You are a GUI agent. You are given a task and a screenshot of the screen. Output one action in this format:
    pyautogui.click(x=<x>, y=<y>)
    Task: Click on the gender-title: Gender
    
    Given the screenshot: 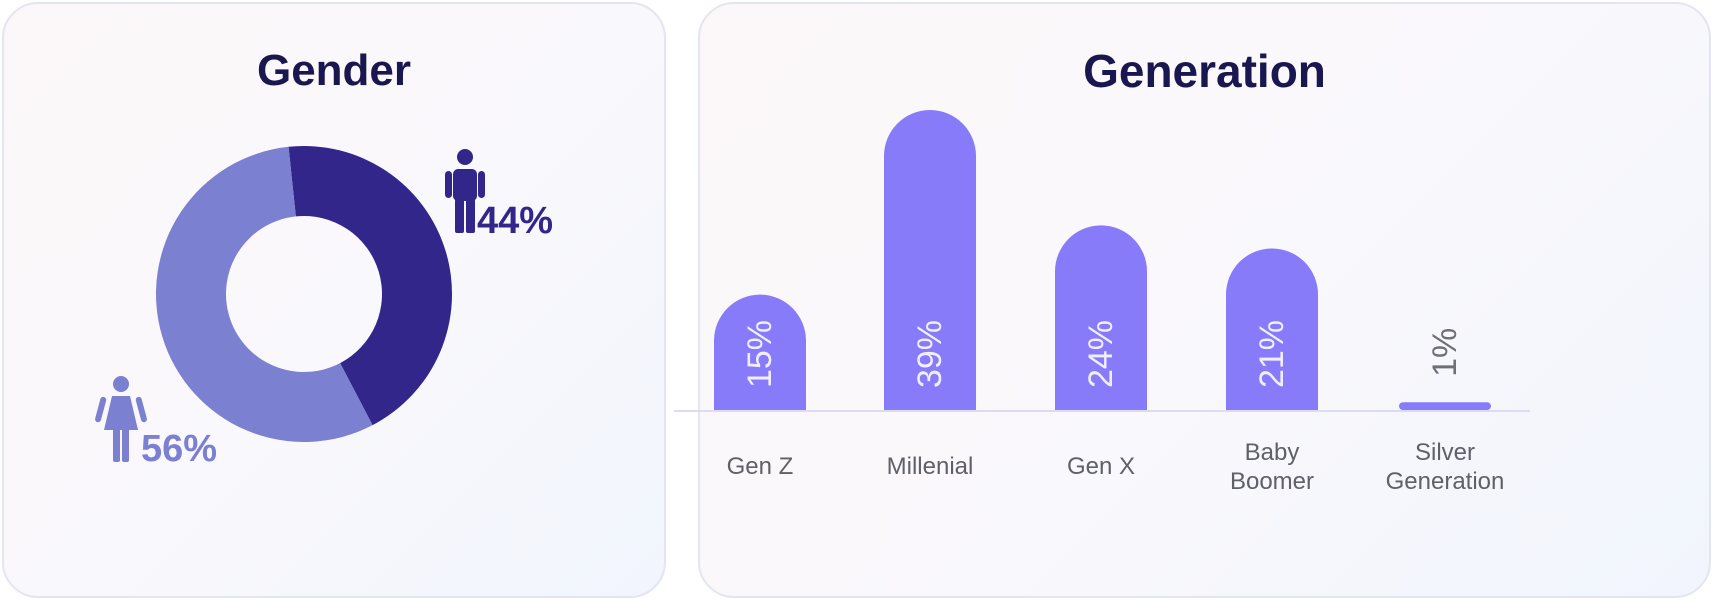 What is the action you would take?
    pyautogui.click(x=334, y=70)
    